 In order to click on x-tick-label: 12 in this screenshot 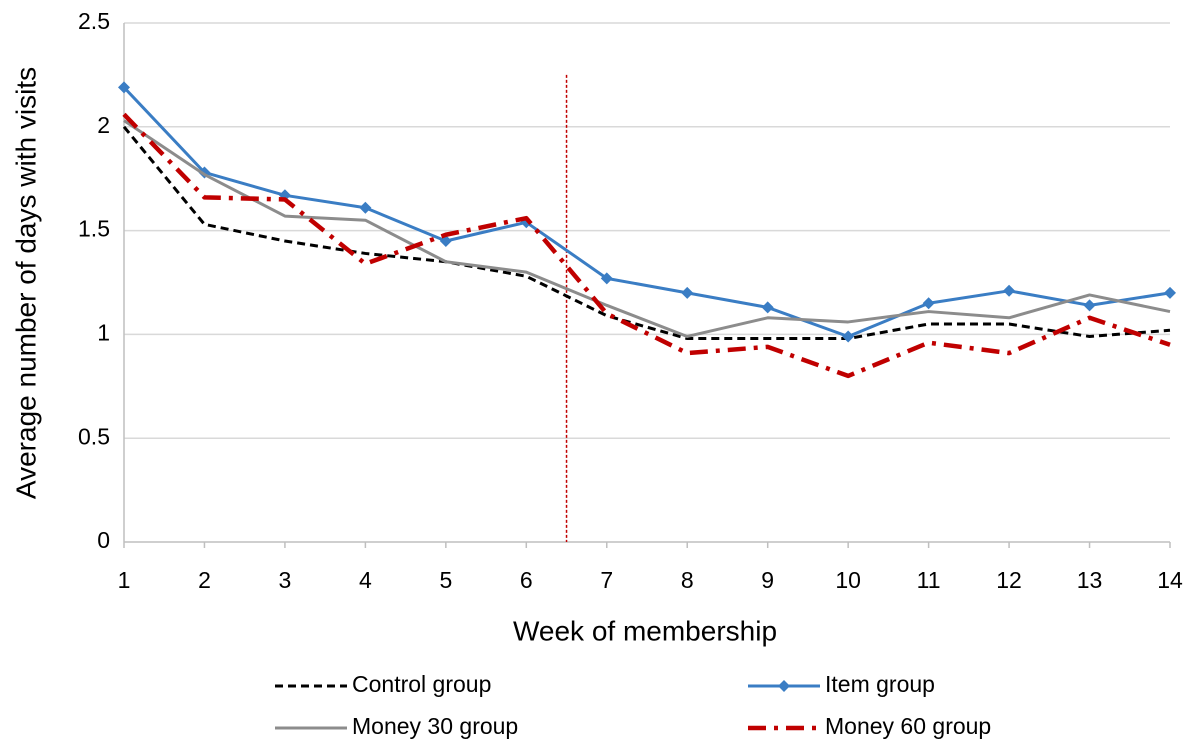, I will do `click(1009, 580)`.